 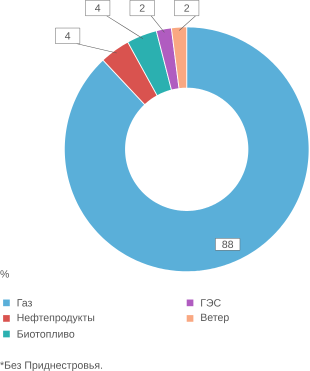 What do you see at coordinates (211, 303) in the screenshot?
I see `legend-label: ГЭС` at bounding box center [211, 303].